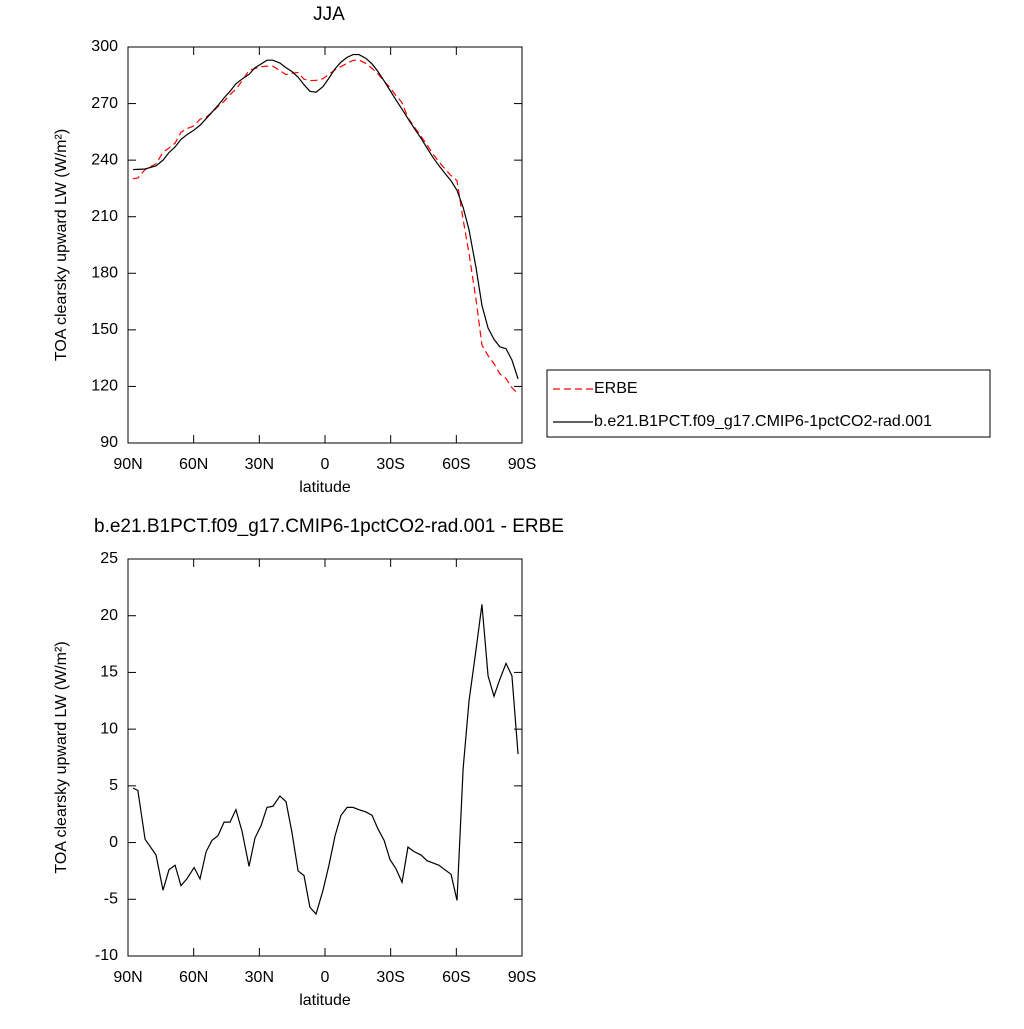  I want to click on y-tick-label: 25, so click(109, 558).